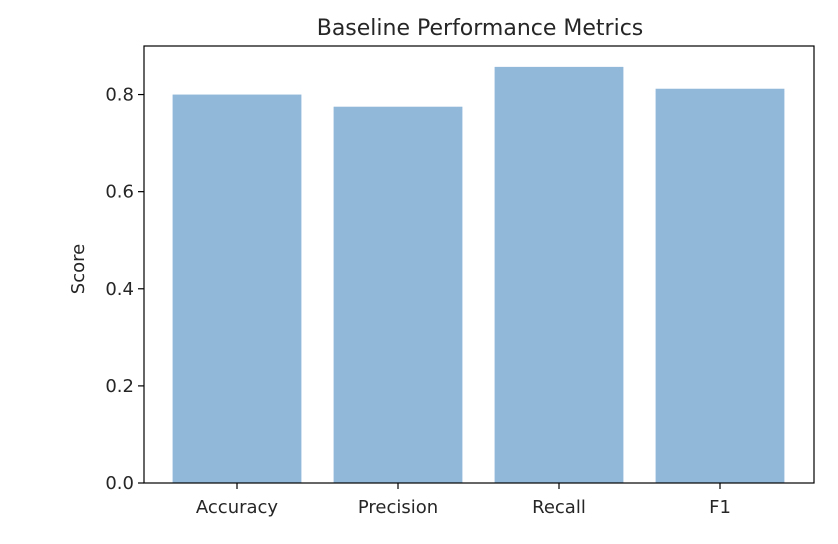 The height and width of the screenshot is (544, 838). Describe the element at coordinates (720, 286) in the screenshot. I see `bar-f1` at that location.